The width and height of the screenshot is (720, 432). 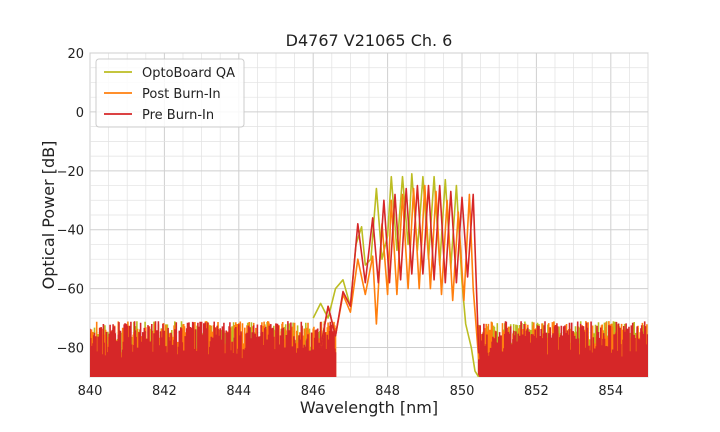 I want to click on x-axis-label: Wavelength [nm], so click(x=369, y=407).